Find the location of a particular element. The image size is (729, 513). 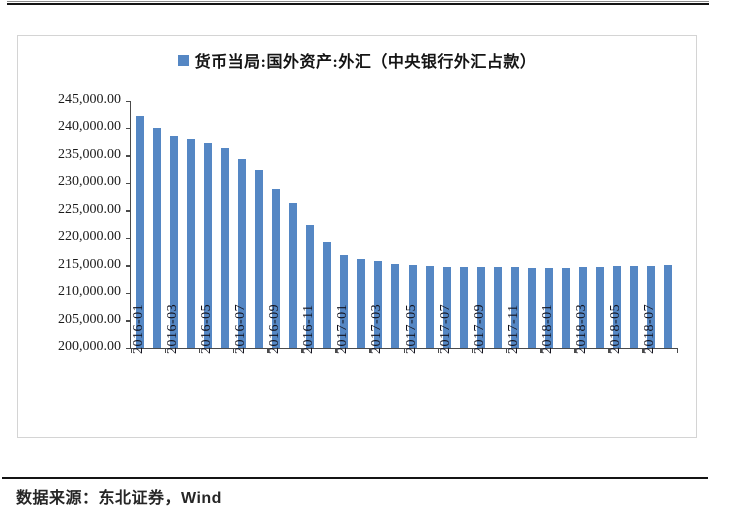

chart-legend: 货币当局:国外资产:外汇（中央银行外汇占款） is located at coordinates (357, 60).